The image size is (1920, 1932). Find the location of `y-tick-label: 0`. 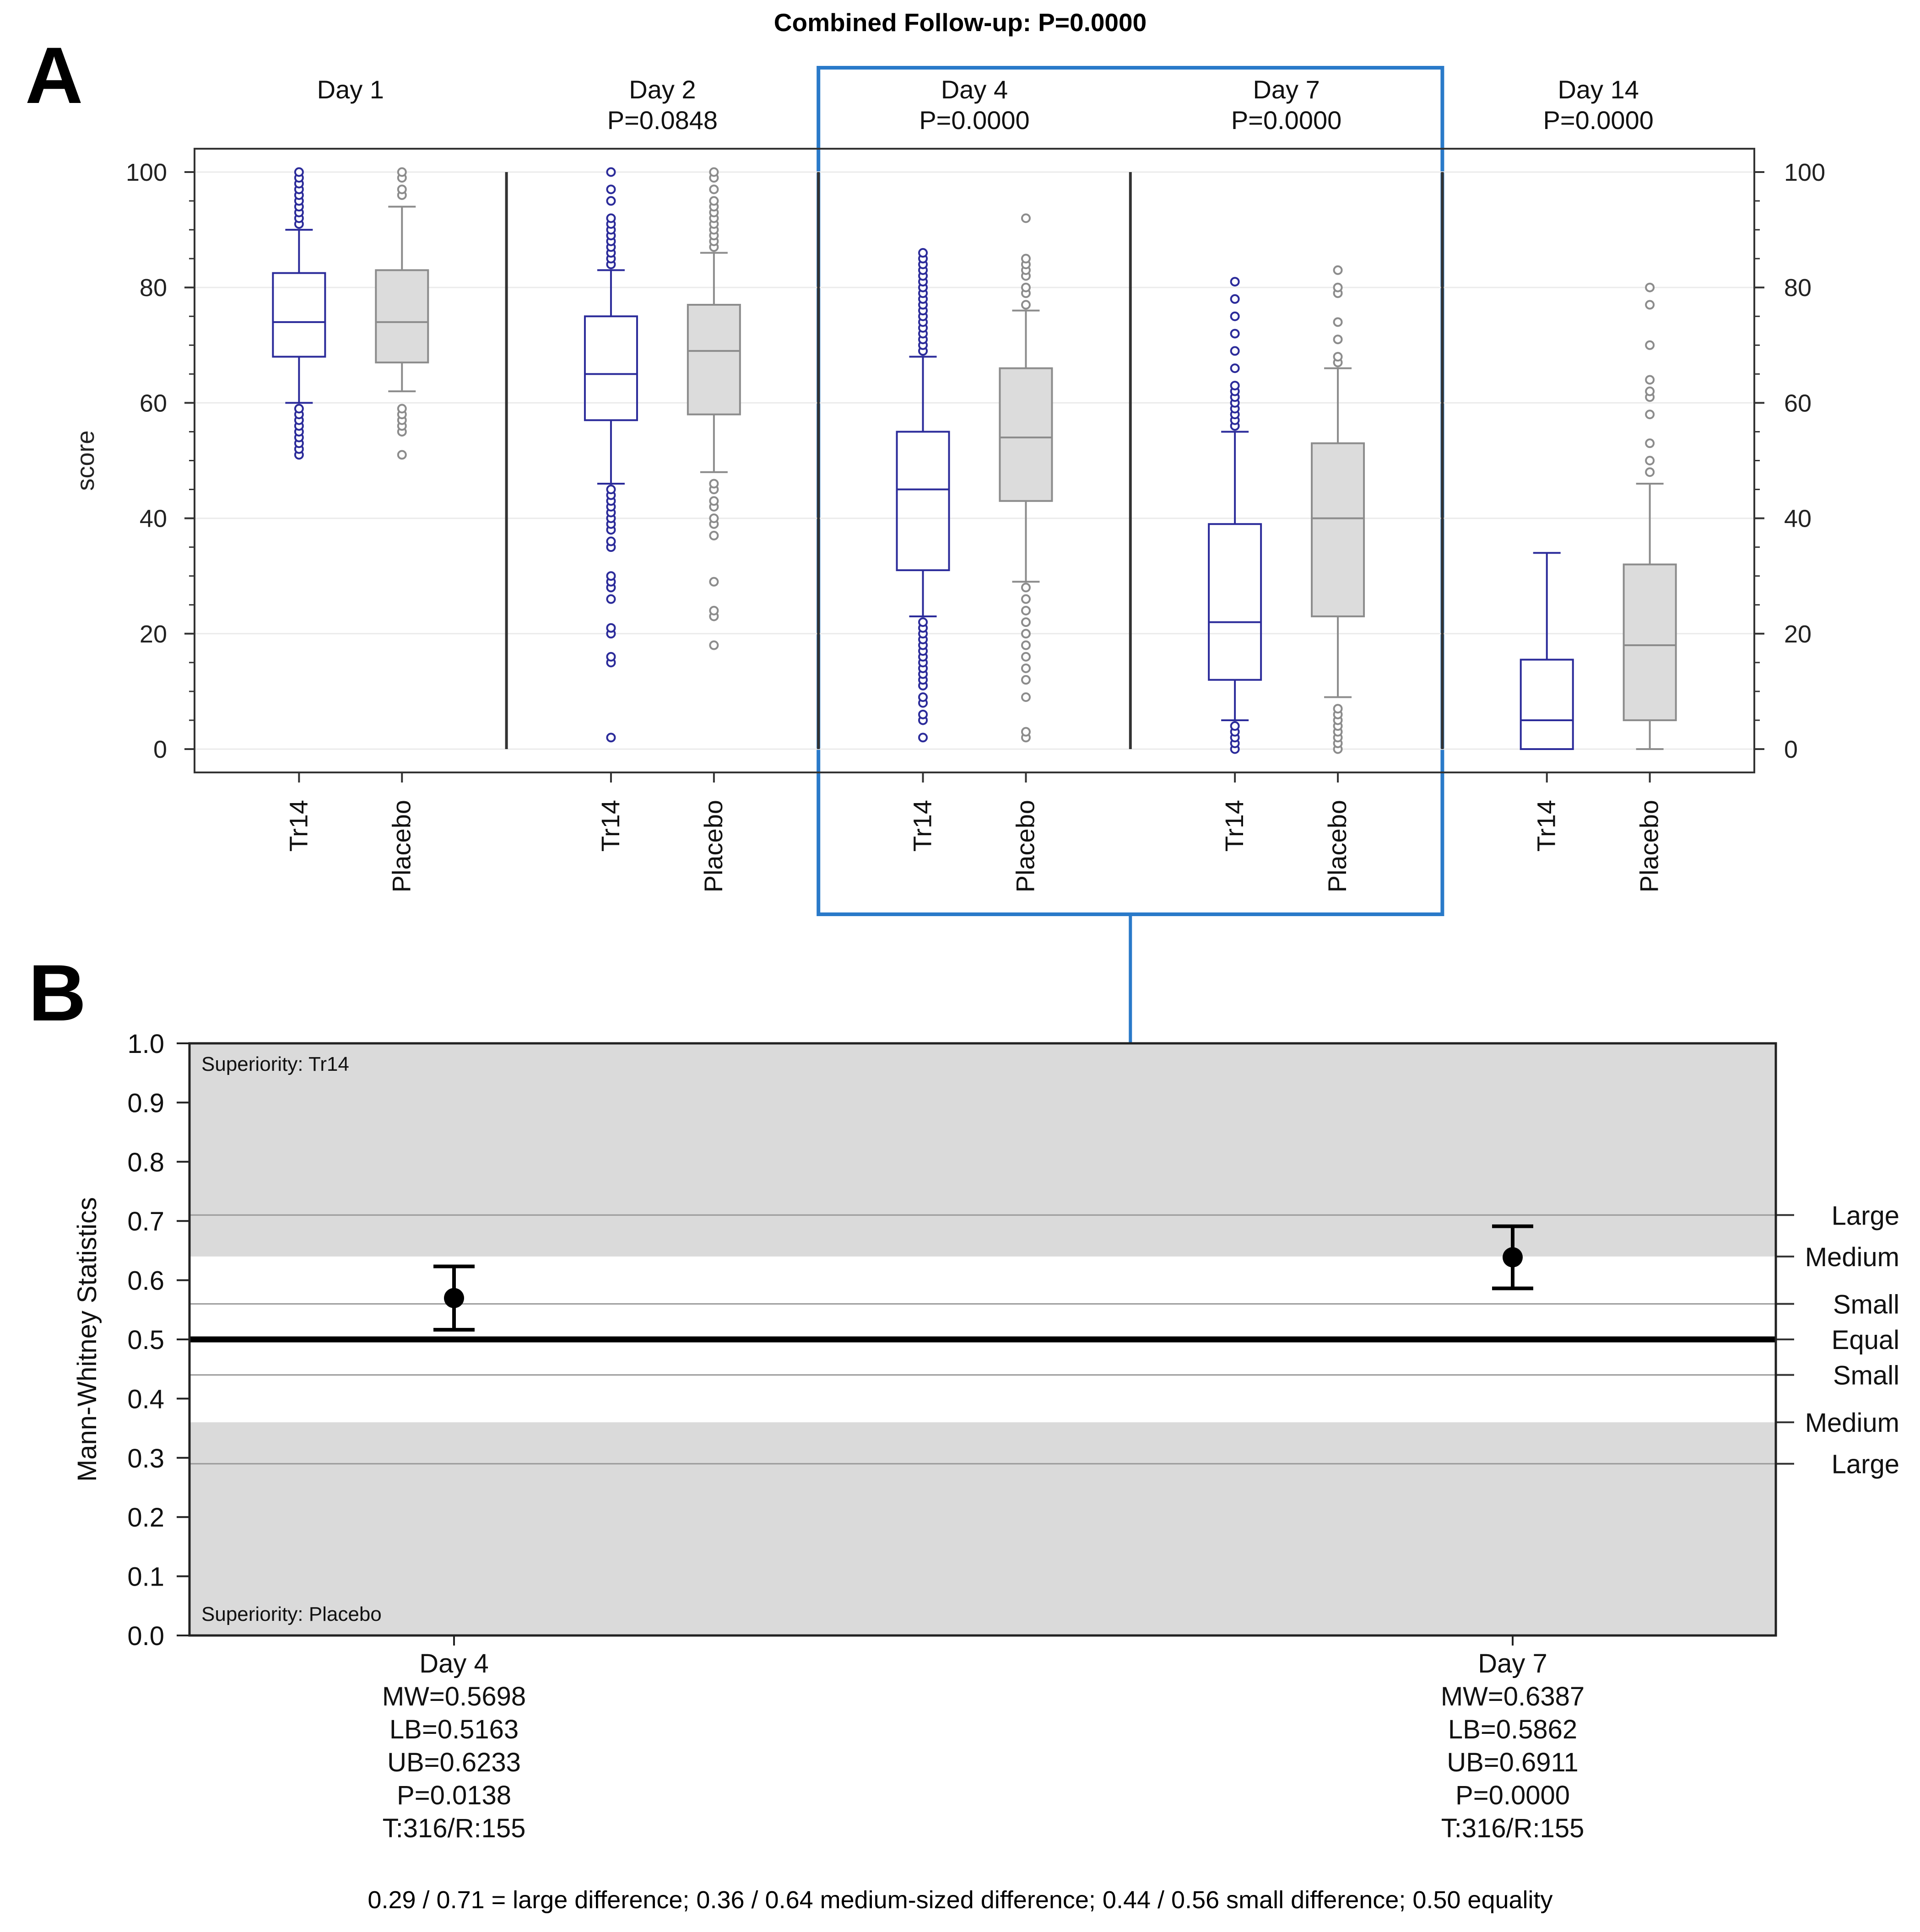

y-tick-label: 0 is located at coordinates (160, 749).